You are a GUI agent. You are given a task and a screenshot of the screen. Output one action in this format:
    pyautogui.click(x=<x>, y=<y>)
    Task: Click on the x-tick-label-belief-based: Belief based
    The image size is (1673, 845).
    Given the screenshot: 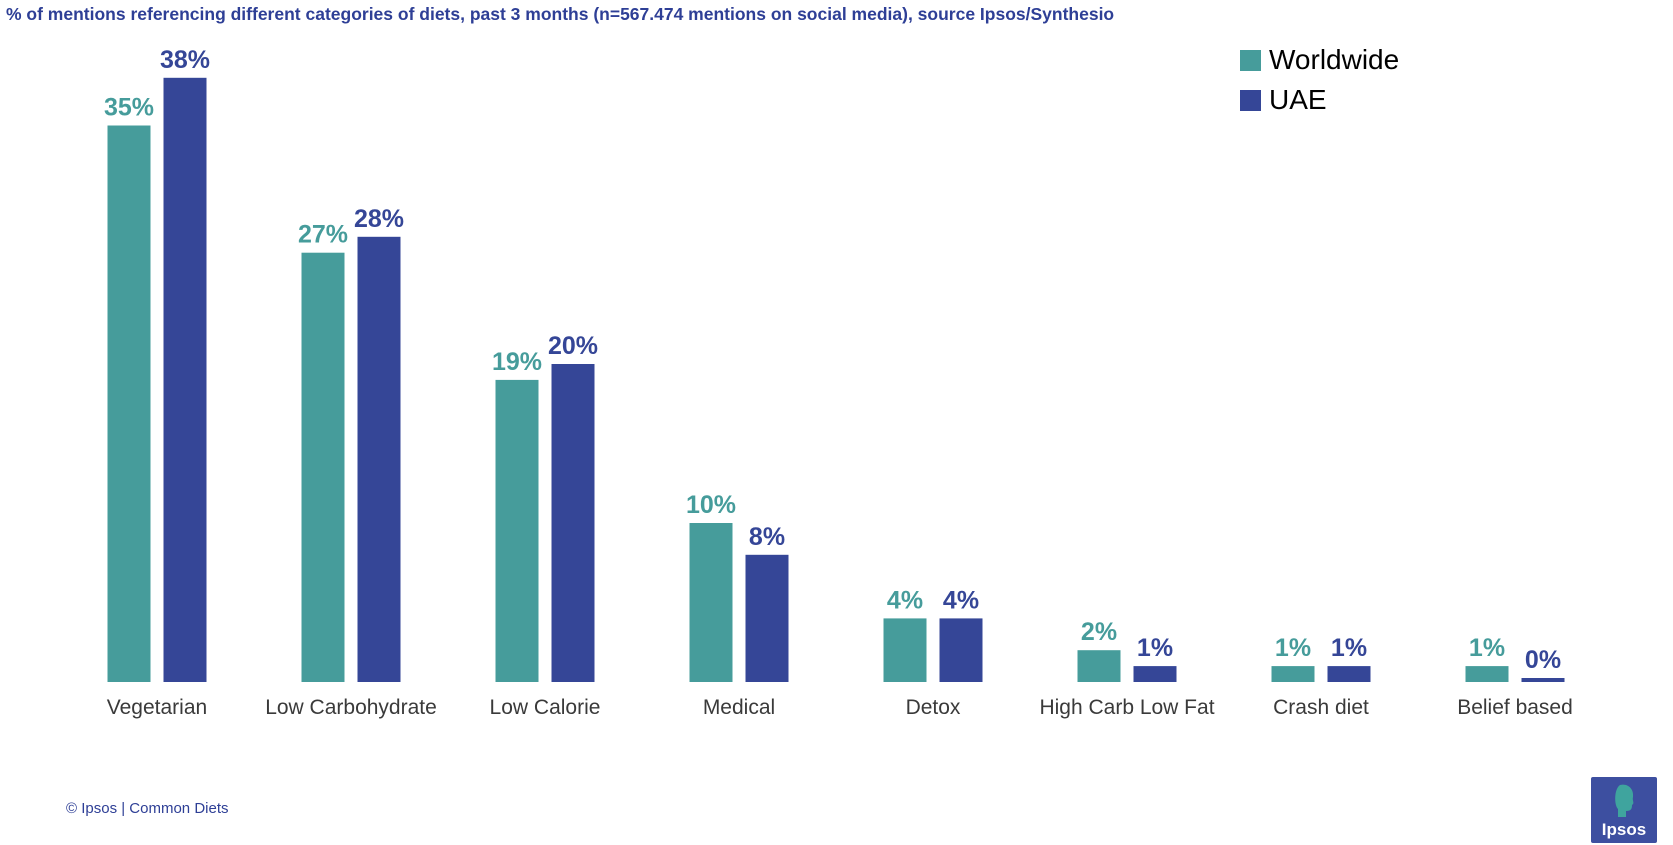 What is the action you would take?
    pyautogui.click(x=1515, y=707)
    